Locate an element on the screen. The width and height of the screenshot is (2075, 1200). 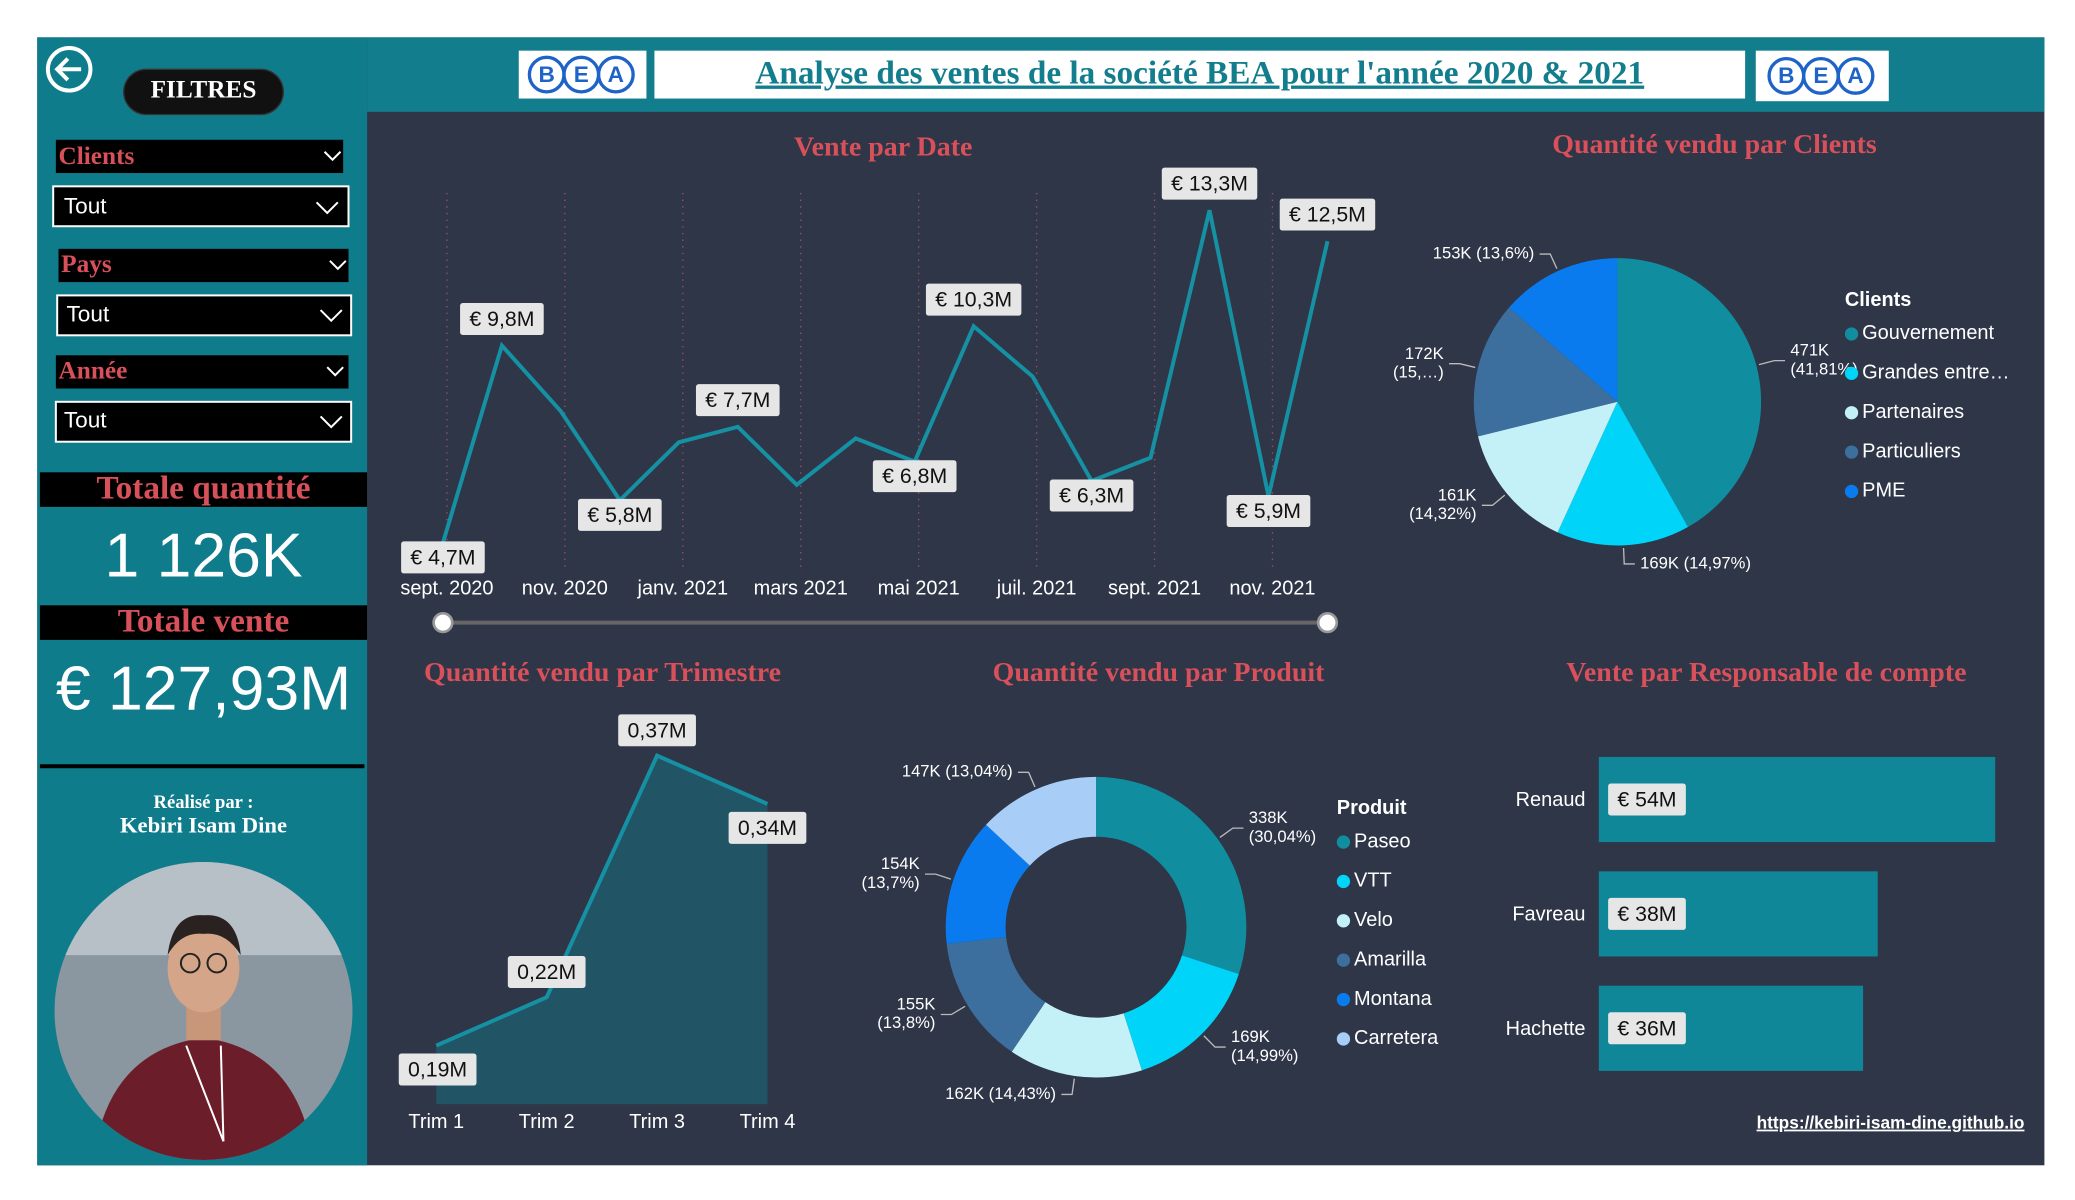
legend-label: Carretera is located at coordinates (1396, 1038).